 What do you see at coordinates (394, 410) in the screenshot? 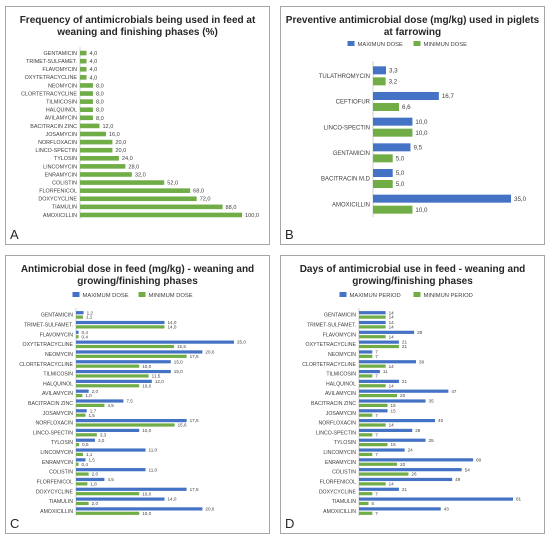
I see `data-label: 15` at bounding box center [394, 410].